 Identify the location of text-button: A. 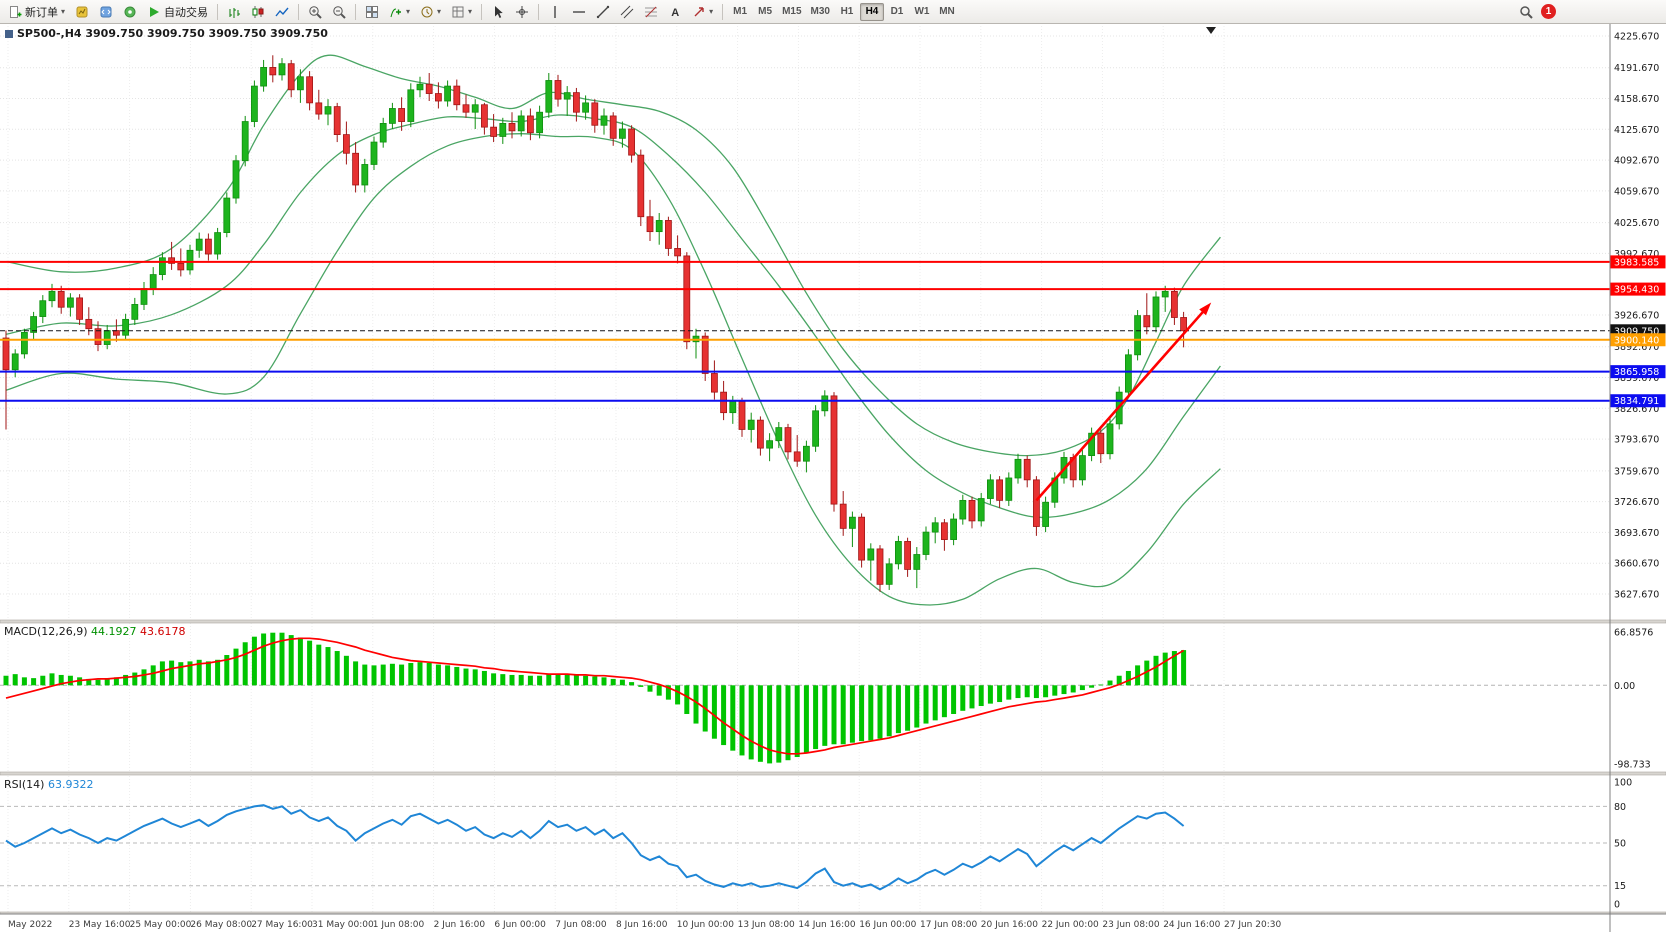
(675, 12).